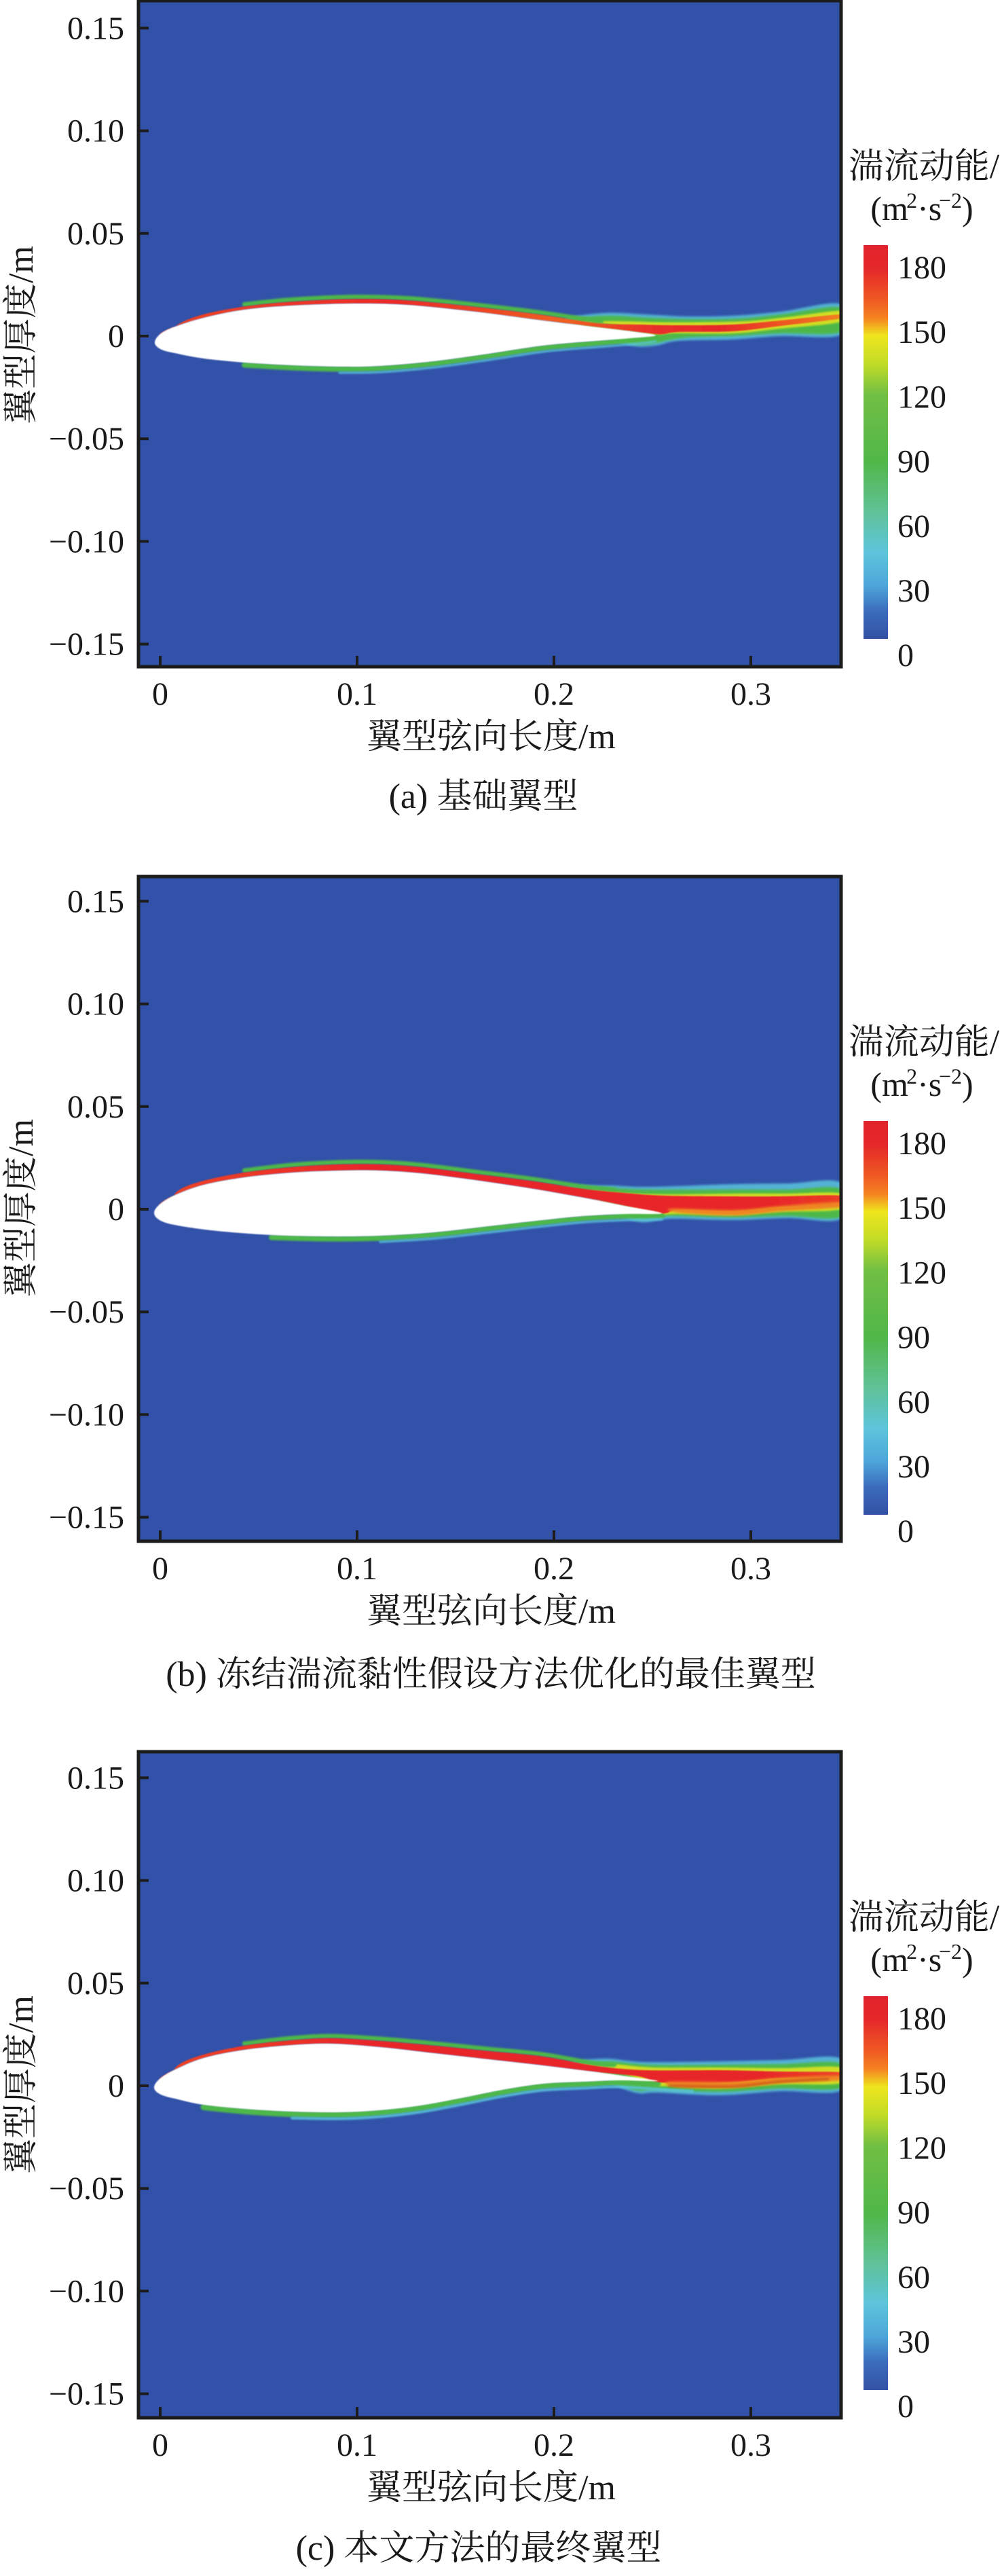 The height and width of the screenshot is (2576, 1002). I want to click on svg-text: (c), so click(315, 2548).